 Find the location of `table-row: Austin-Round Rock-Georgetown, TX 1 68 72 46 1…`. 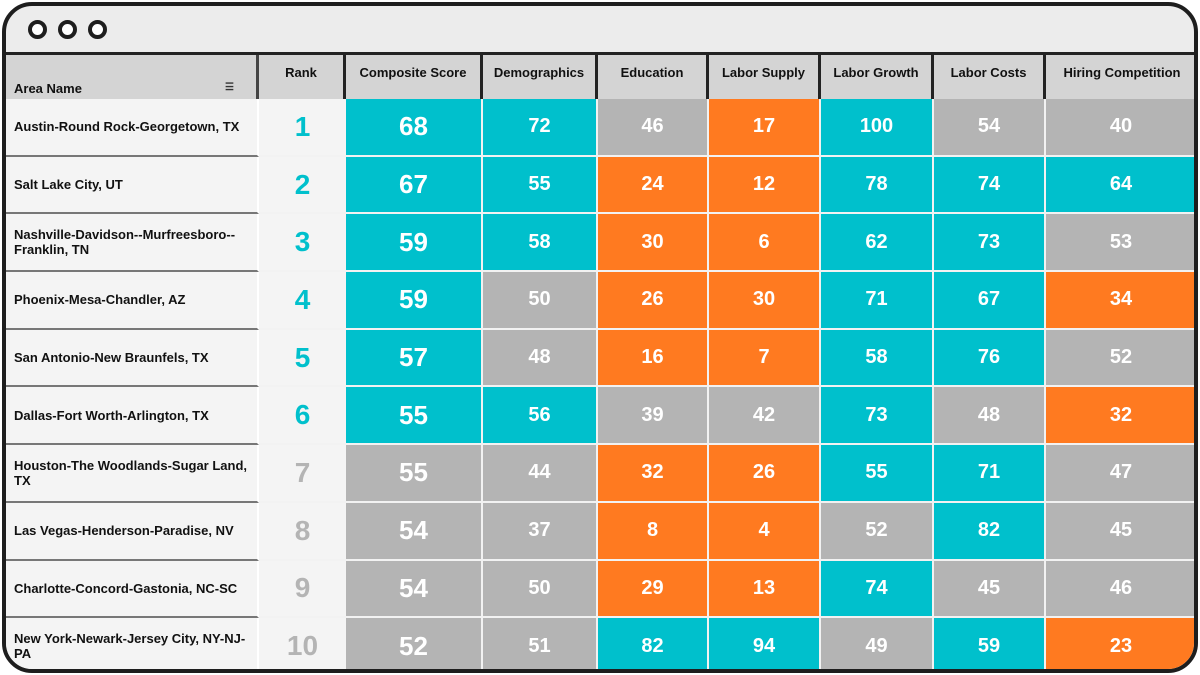

table-row: Austin-Round Rock-Georgetown, TX 1 68 72 46 1… is located at coordinates (600, 128).